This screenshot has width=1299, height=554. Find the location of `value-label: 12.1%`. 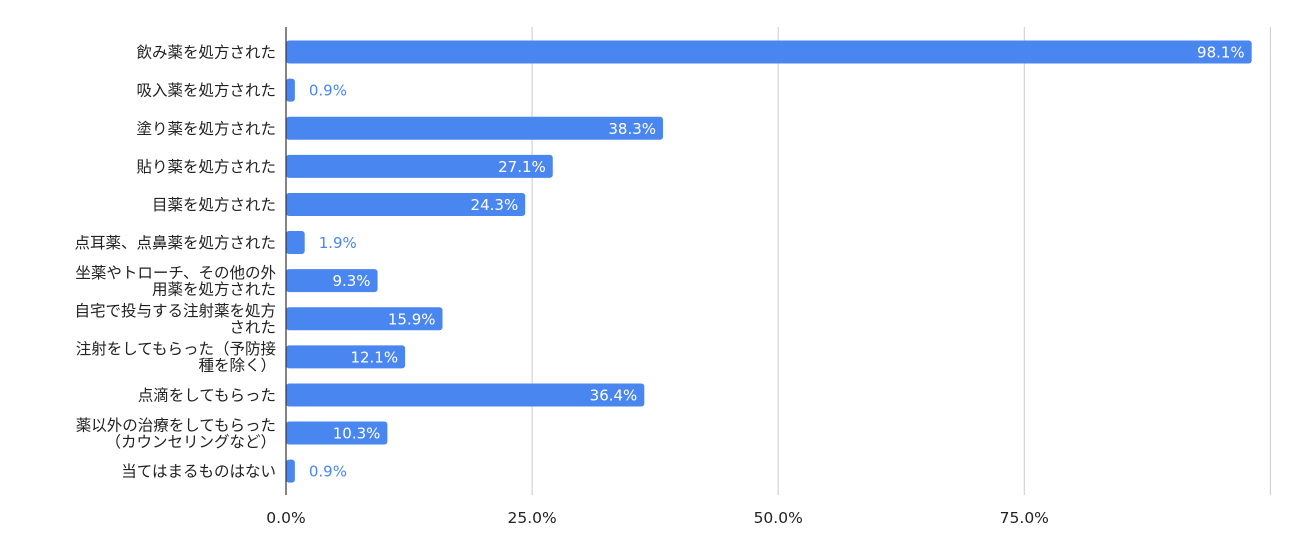

value-label: 12.1% is located at coordinates (374, 357).